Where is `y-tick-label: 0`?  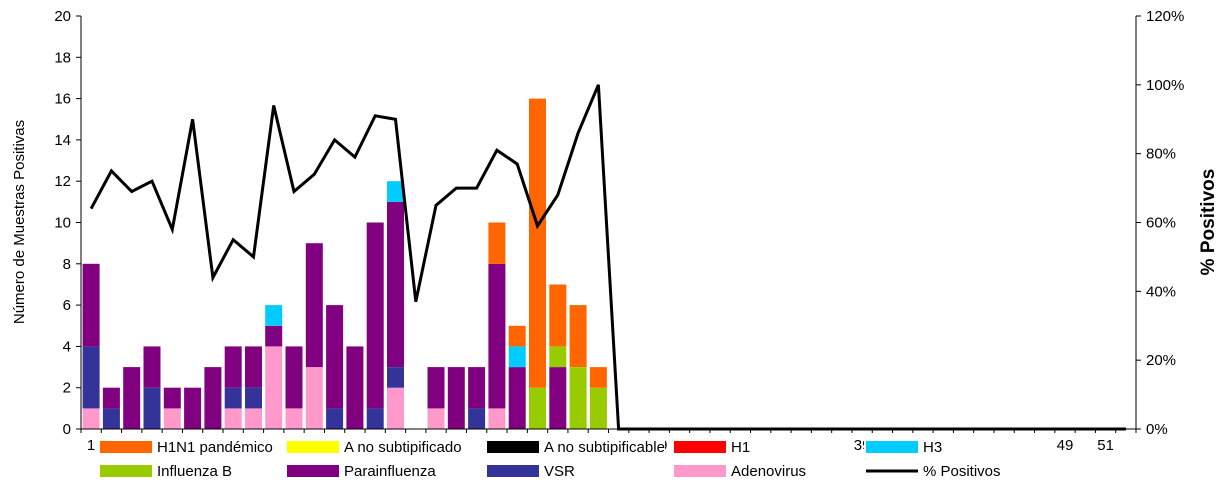
y-tick-label: 0 is located at coordinates (67, 429).